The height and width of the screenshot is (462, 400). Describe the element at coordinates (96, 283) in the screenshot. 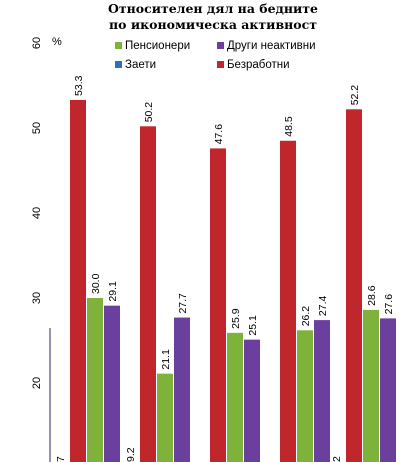

I see `data-label: 30.0` at that location.